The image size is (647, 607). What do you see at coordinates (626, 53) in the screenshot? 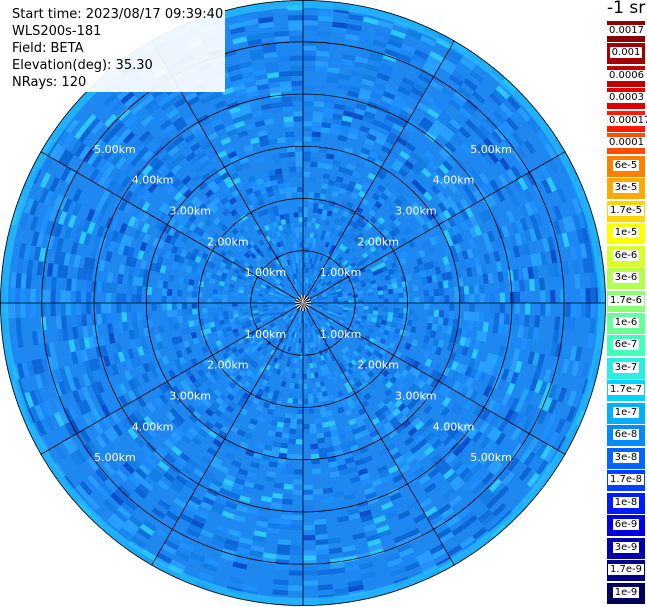
I see `colorbar-tick-label: 0.001` at bounding box center [626, 53].